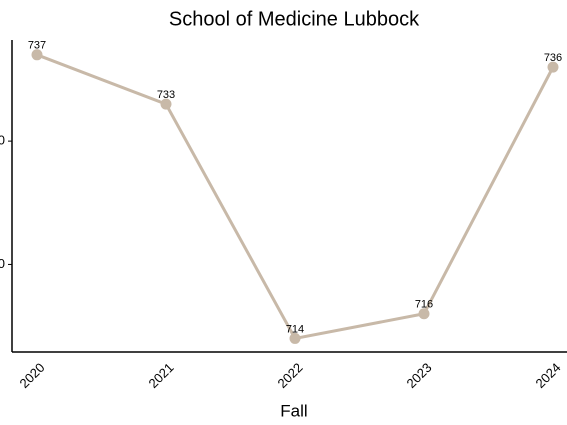  What do you see at coordinates (553, 58) in the screenshot?
I see `data-label: 736` at bounding box center [553, 58].